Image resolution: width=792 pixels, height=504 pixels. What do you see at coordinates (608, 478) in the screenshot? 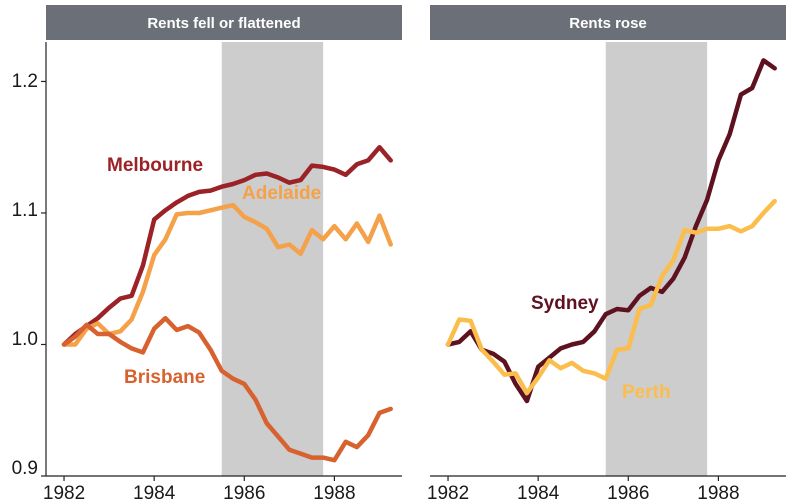
I see `axes` at bounding box center [608, 478].